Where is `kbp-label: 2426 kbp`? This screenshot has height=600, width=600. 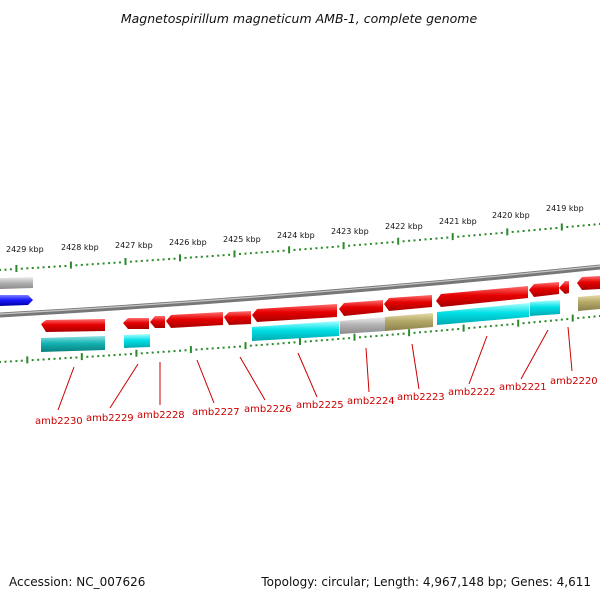
kbp-label: 2426 kbp is located at coordinates (188, 242).